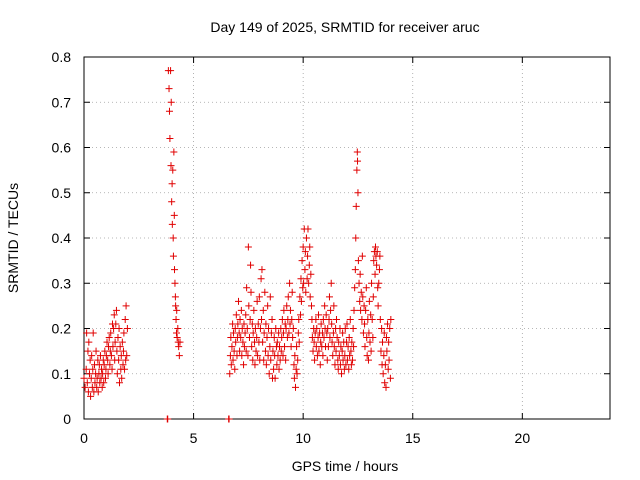 This screenshot has width=640, height=480. I want to click on y-tick-label: 0.7, so click(62, 102).